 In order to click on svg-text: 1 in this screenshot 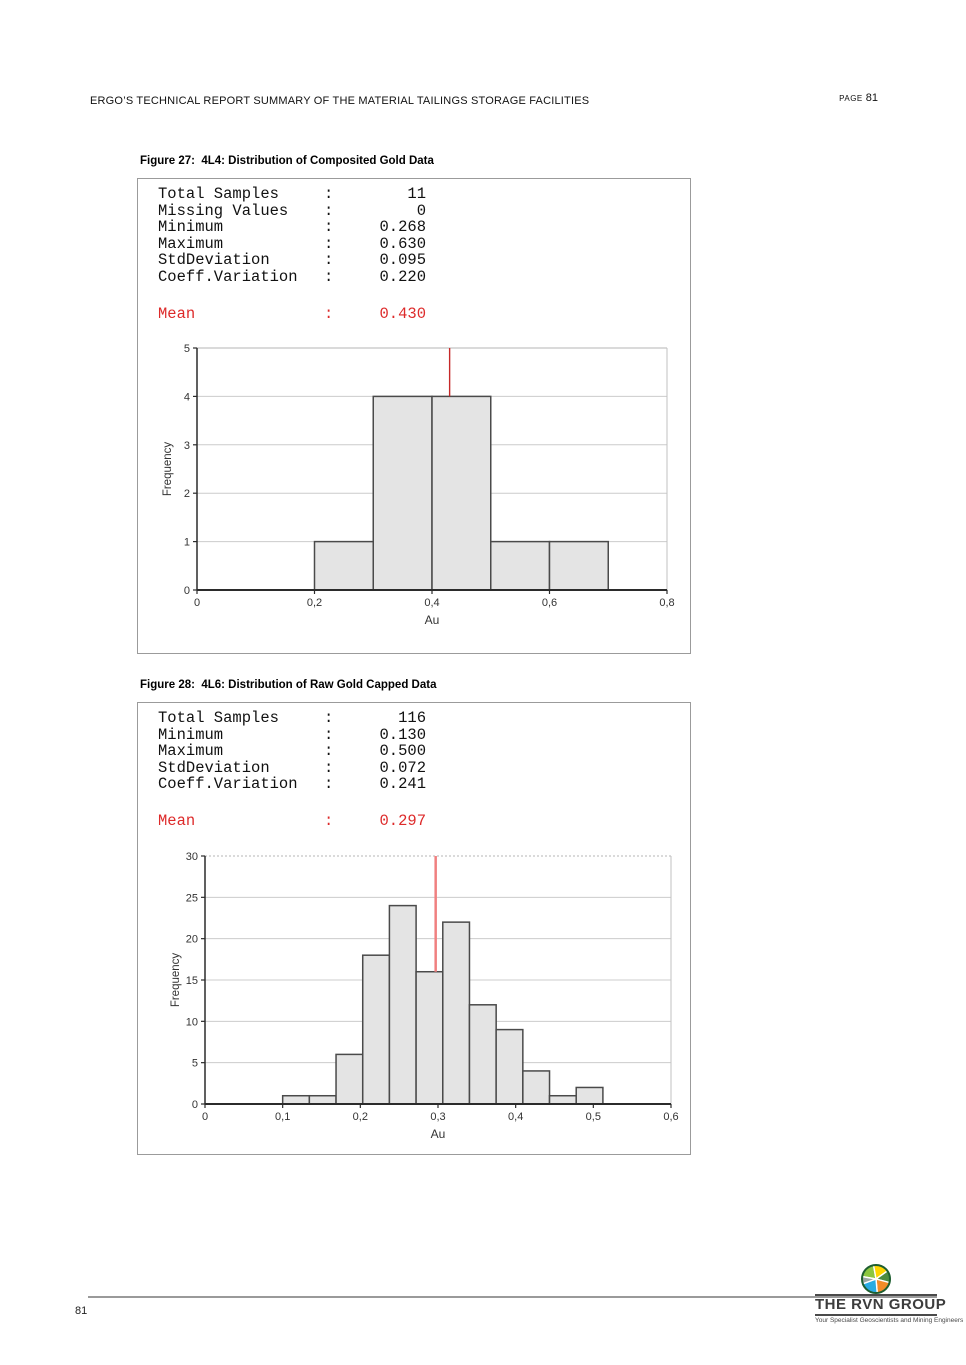, I will do `click(187, 543)`.